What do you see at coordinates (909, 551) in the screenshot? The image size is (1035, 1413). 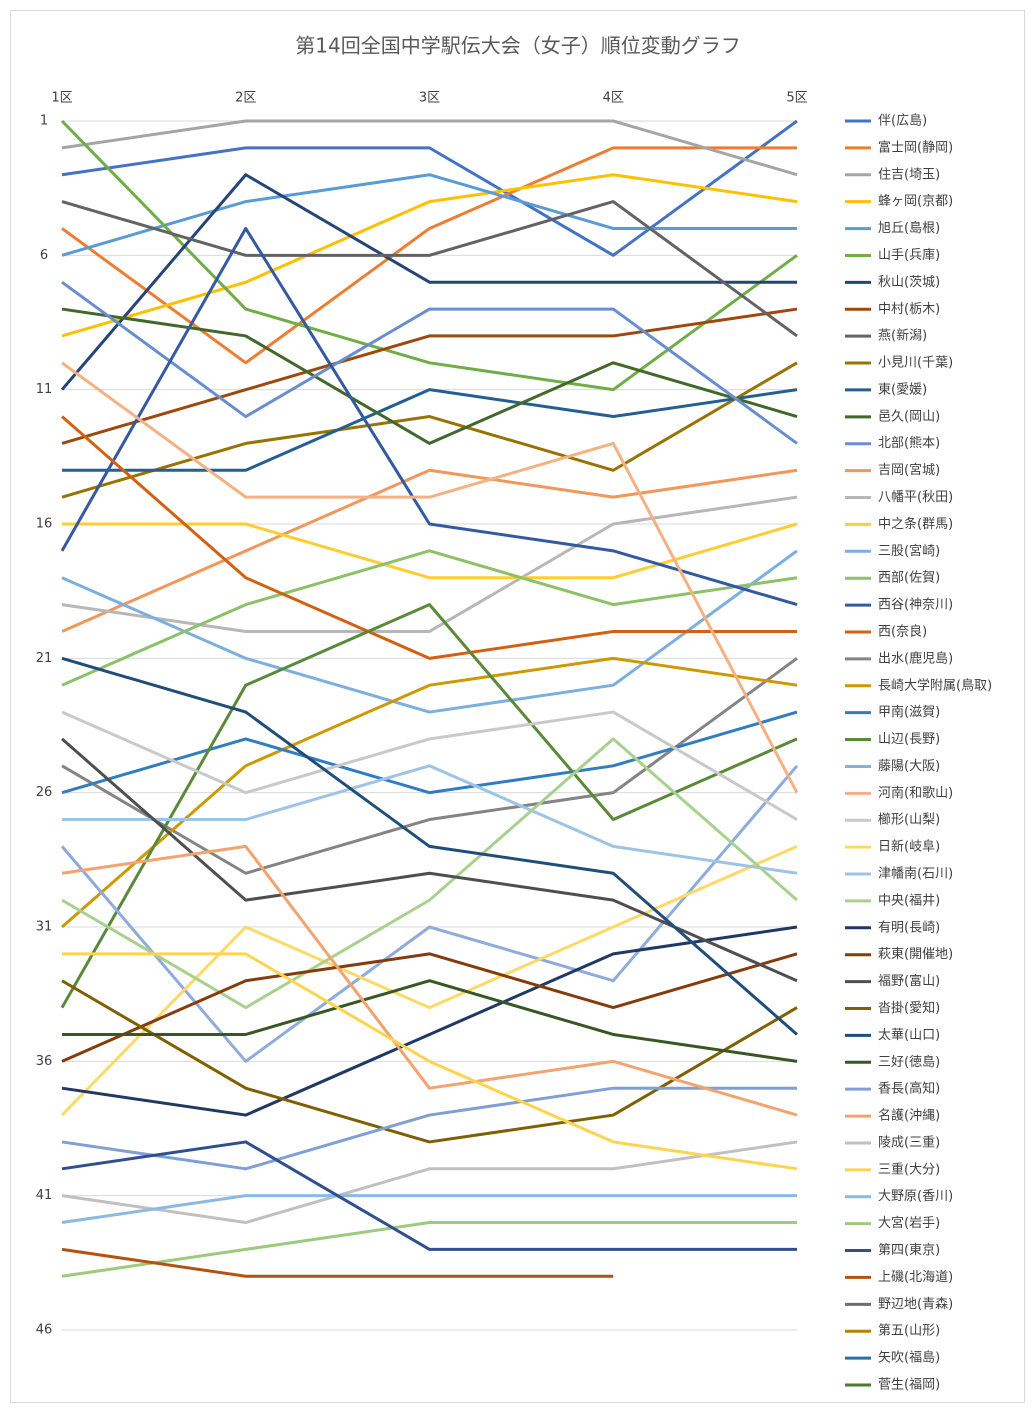 I see `legend-label: 三股(宮崎)` at bounding box center [909, 551].